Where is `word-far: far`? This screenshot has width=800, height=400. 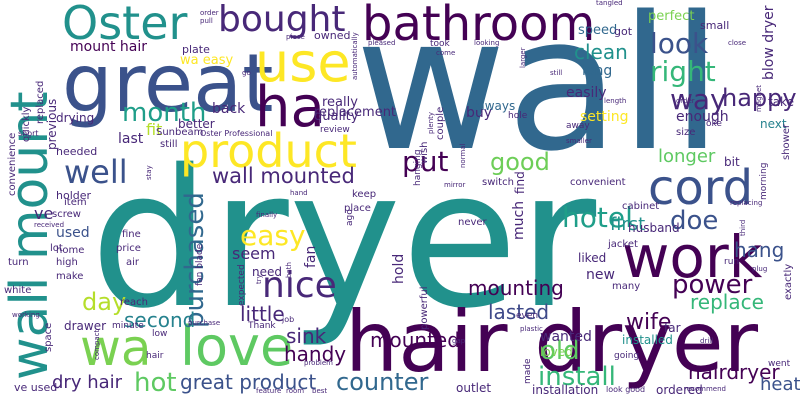
word-far: far is located at coordinates (672, 328).